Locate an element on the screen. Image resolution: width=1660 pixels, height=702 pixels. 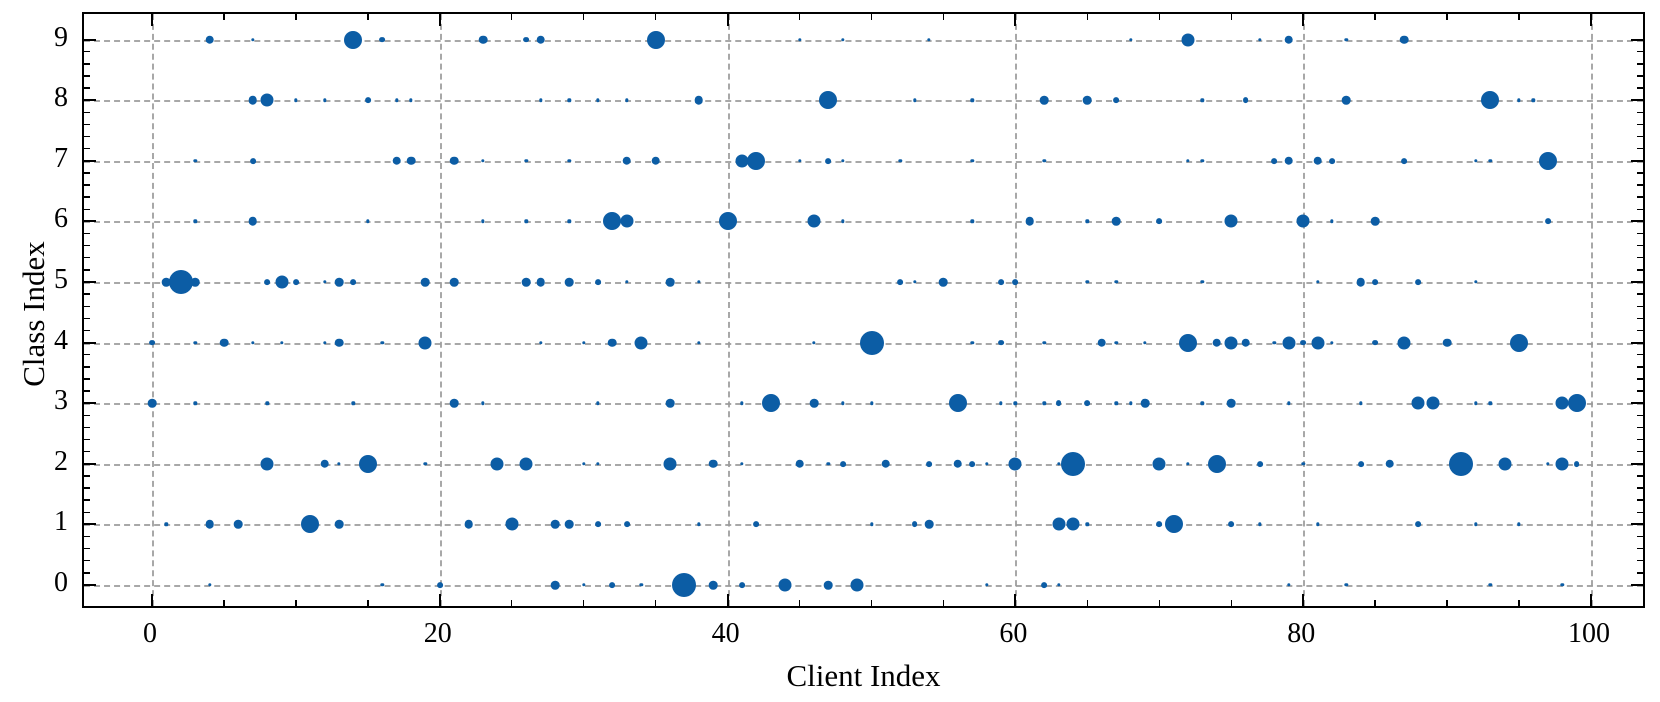
y-tick-label-8: 8 is located at coordinates (61, 98).